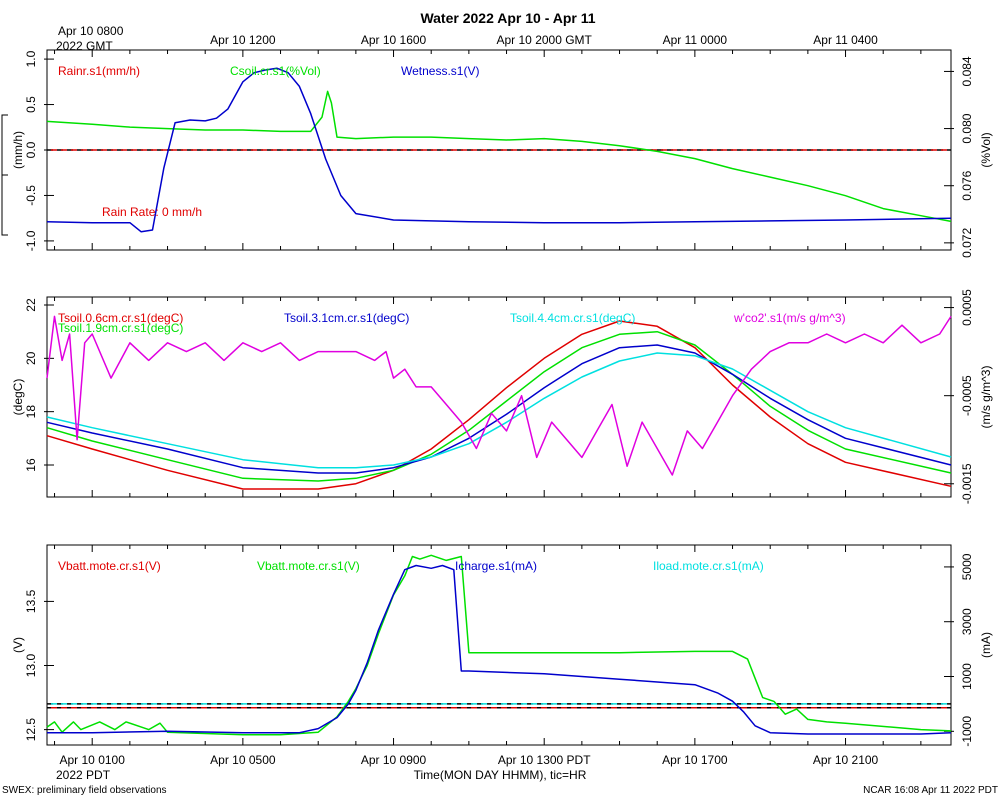 The height and width of the screenshot is (800, 1000). What do you see at coordinates (708, 566) in the screenshot?
I see `legend-label: Iload.mote.cr.s1(mA)` at bounding box center [708, 566].